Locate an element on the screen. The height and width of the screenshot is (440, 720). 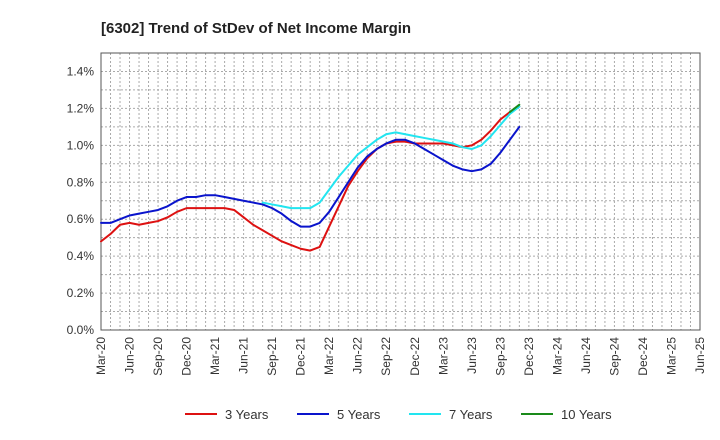
x-tick-label: Jun-23 is located at coordinates (472, 355).